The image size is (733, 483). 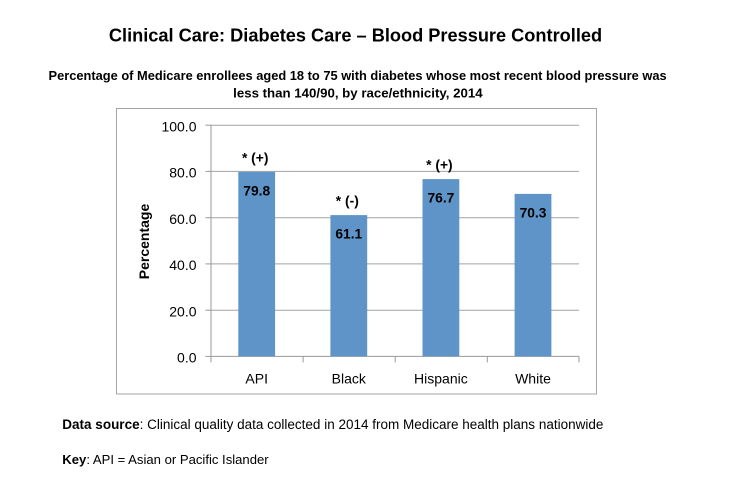 I want to click on svg-text: 20.0, so click(x=182, y=311).